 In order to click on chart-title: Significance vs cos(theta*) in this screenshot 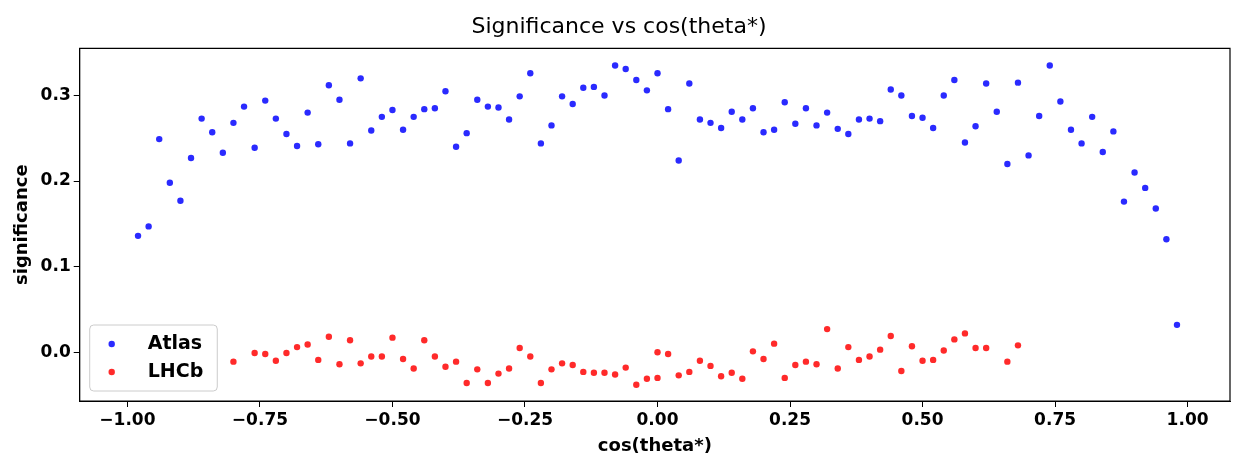, I will do `click(619, 25)`.